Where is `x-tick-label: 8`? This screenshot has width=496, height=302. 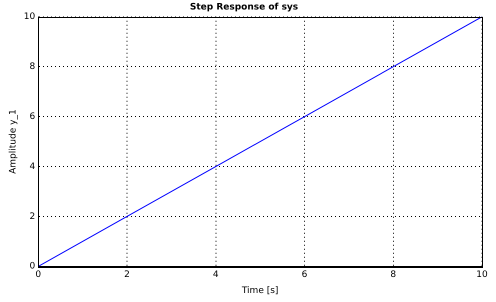 x-tick-label: 8 is located at coordinates (393, 275).